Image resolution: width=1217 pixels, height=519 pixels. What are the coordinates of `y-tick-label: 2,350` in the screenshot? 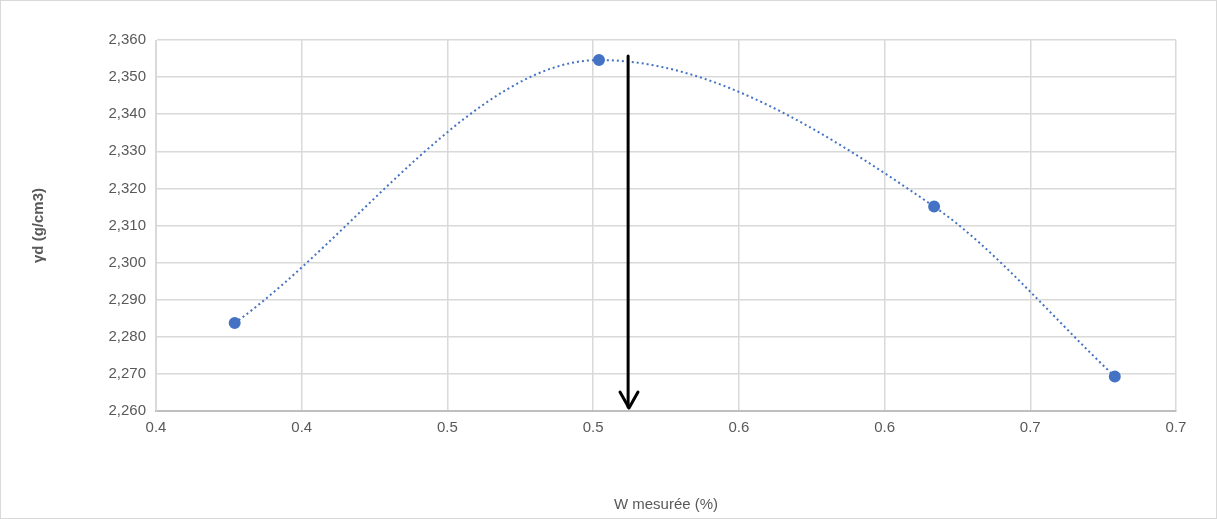 It's located at (127, 76).